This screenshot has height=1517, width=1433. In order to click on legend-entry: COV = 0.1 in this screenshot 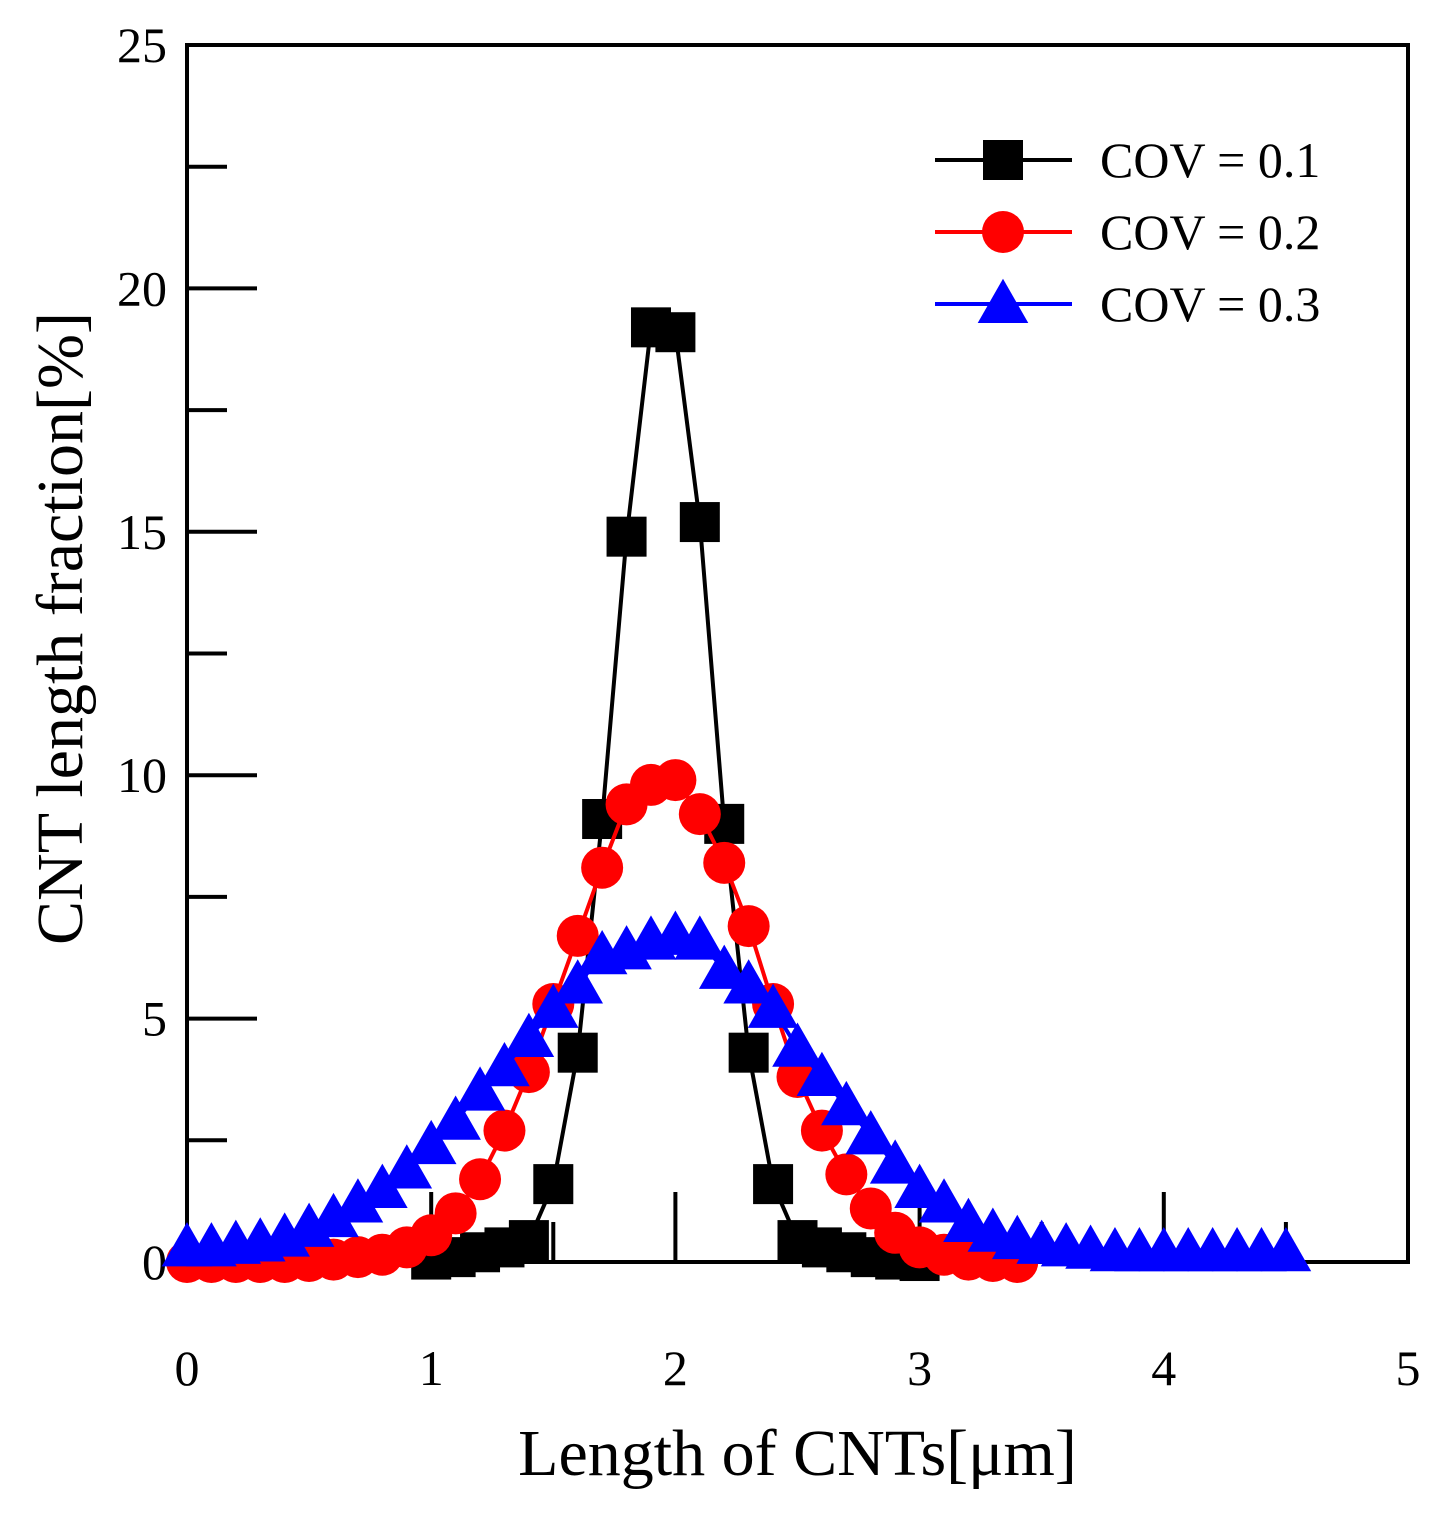, I will do `click(1127, 160)`.